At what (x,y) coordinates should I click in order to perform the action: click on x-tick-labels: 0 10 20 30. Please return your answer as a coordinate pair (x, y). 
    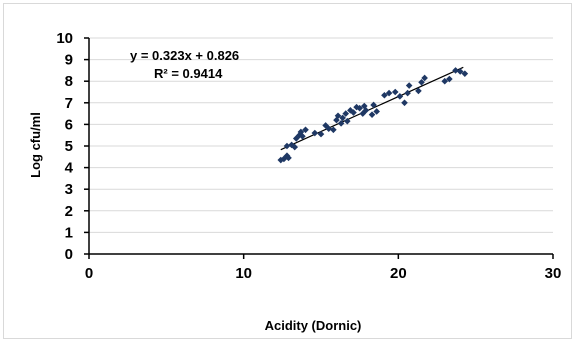
    Looking at the image, I should click on (323, 273).